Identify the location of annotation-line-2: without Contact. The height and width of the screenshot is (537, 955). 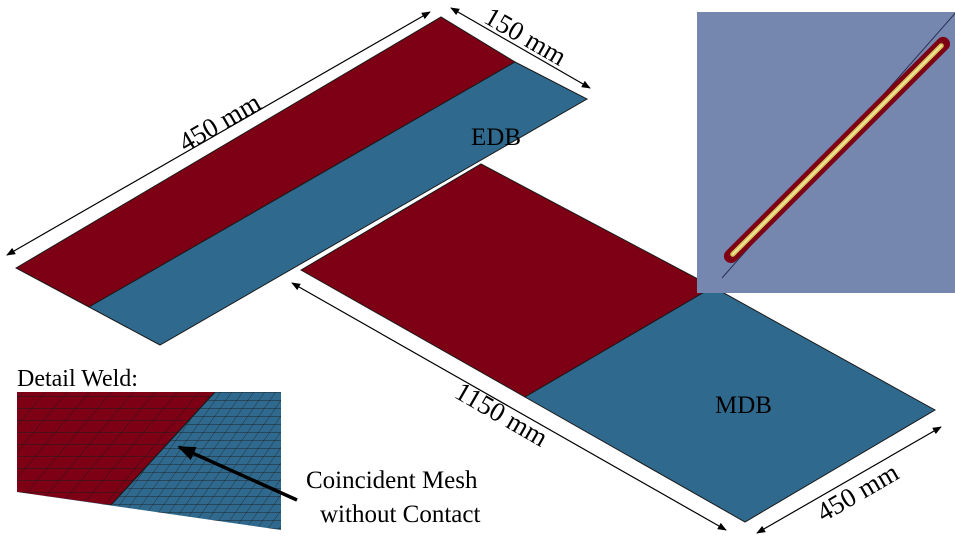
(400, 514).